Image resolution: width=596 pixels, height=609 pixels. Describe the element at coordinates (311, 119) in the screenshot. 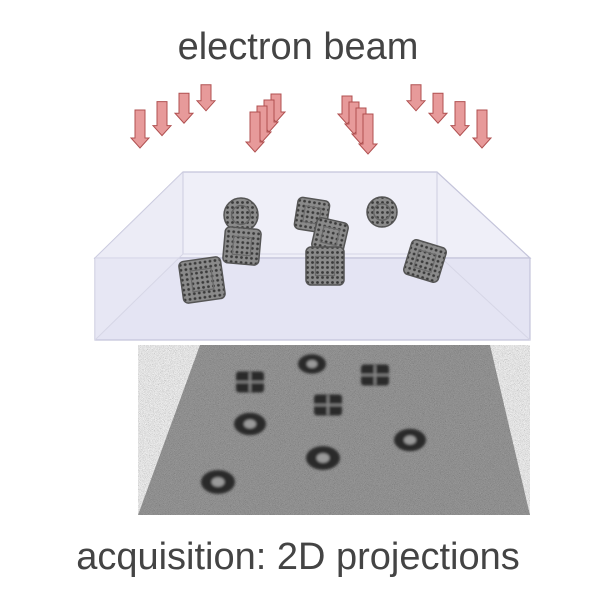

I see `electron-beam-arrows` at that location.